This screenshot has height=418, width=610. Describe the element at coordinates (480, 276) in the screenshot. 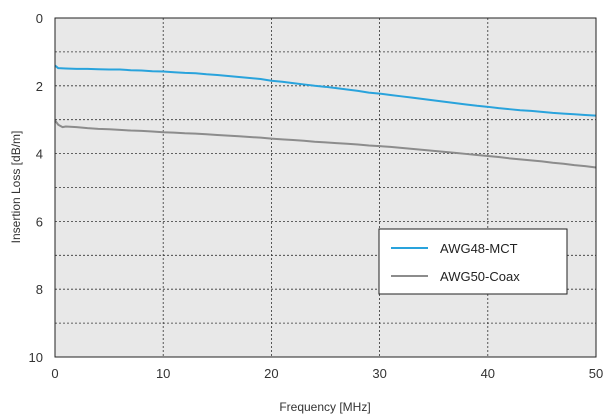

I see `legend-label-awg50-coax: AWG50-Coax` at that location.